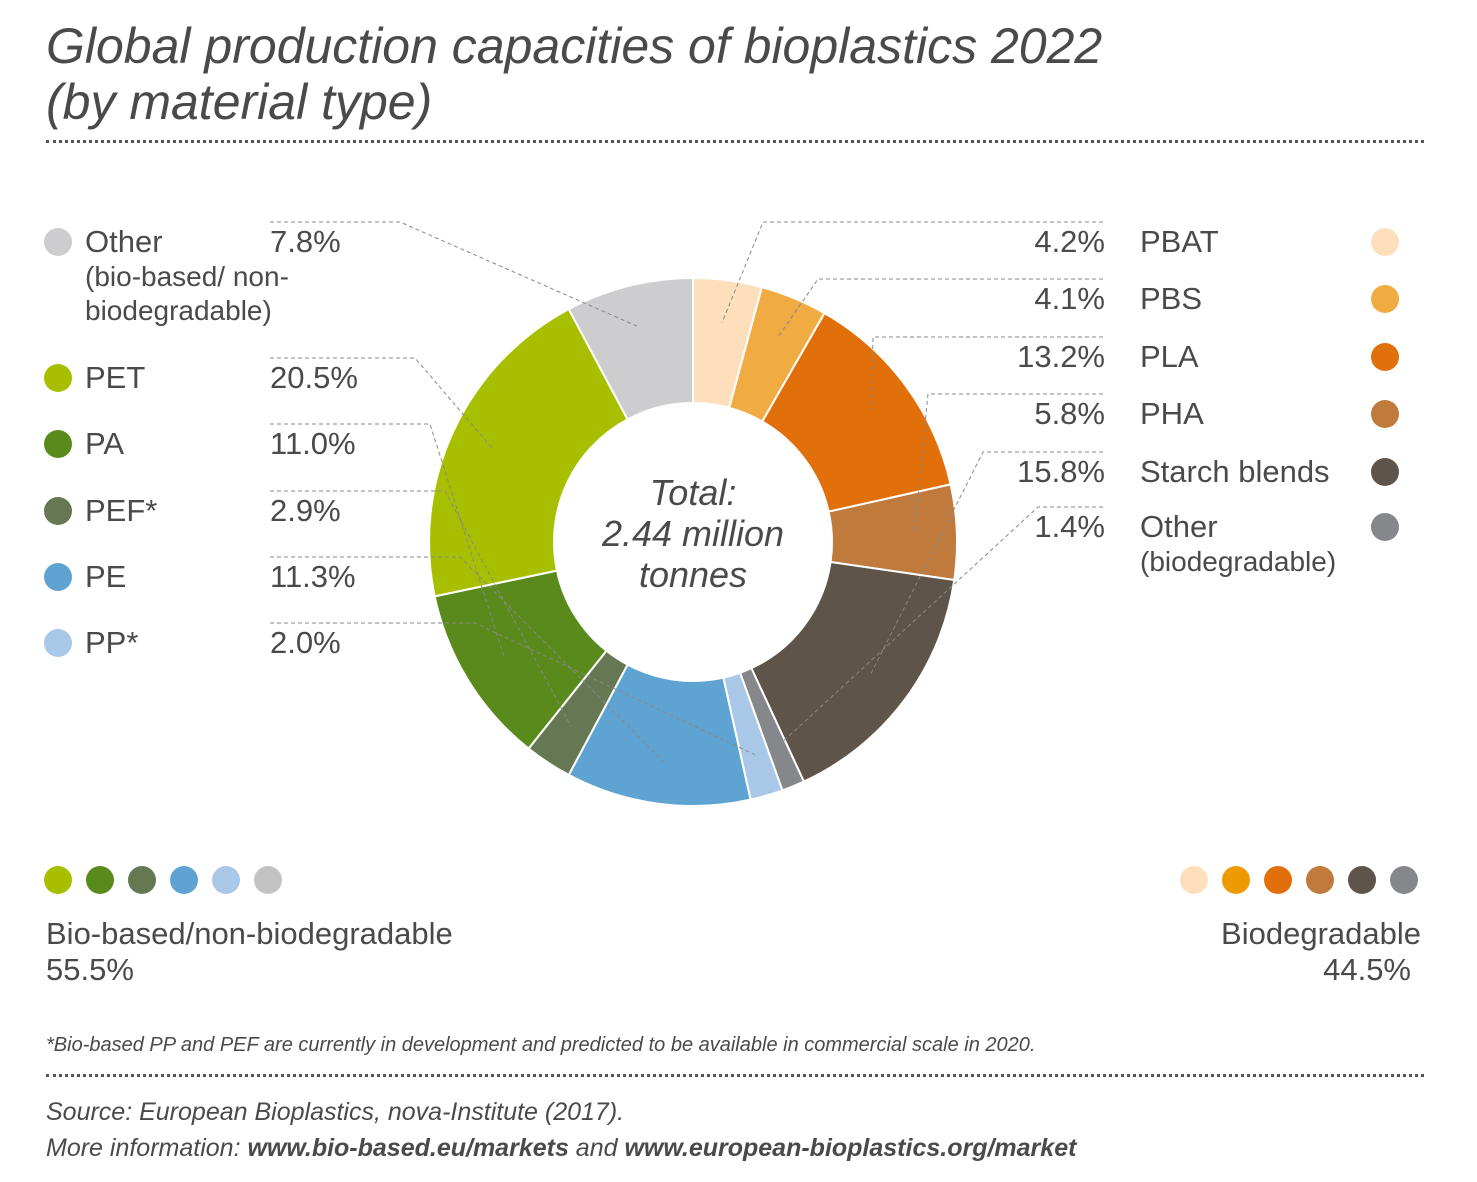 This screenshot has height=1182, width=1477. I want to click on link-bio-based: www.bio-based.eu/markets, so click(408, 1148).